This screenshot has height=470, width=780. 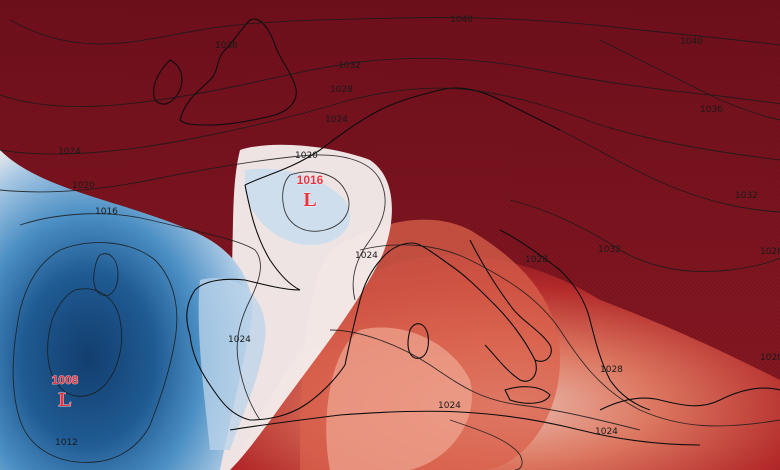 I want to click on pressure-value: 1008, so click(x=65, y=380).